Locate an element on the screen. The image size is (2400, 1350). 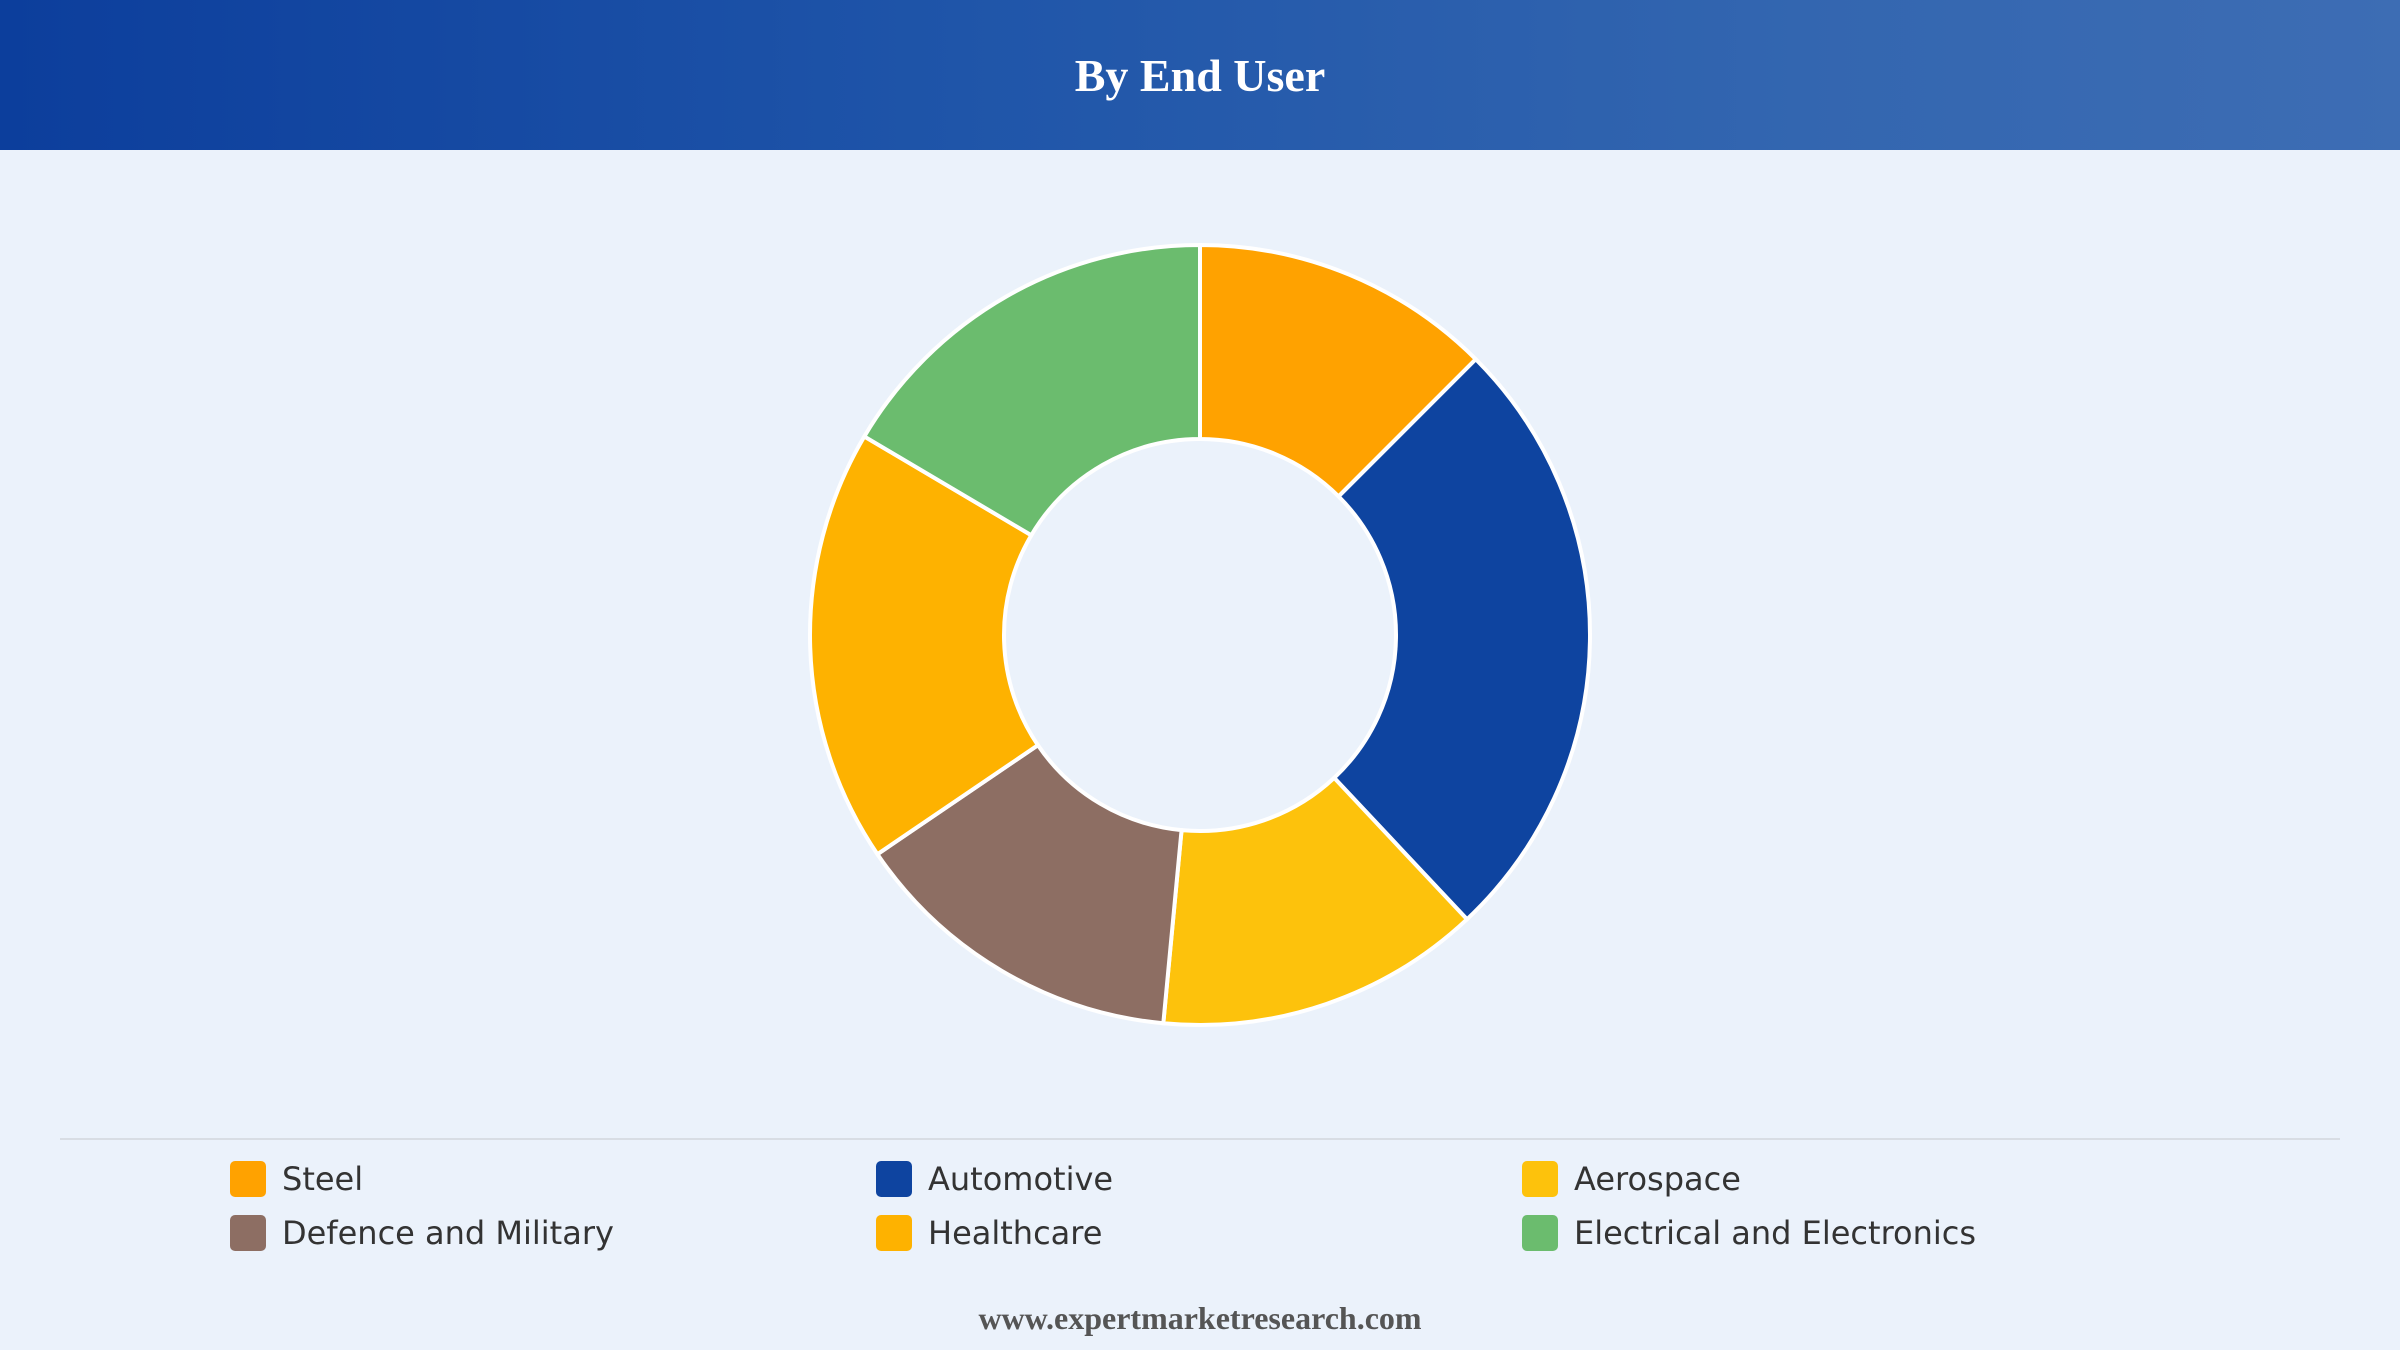
legend-item-steel: Steel is located at coordinates (296, 1179).